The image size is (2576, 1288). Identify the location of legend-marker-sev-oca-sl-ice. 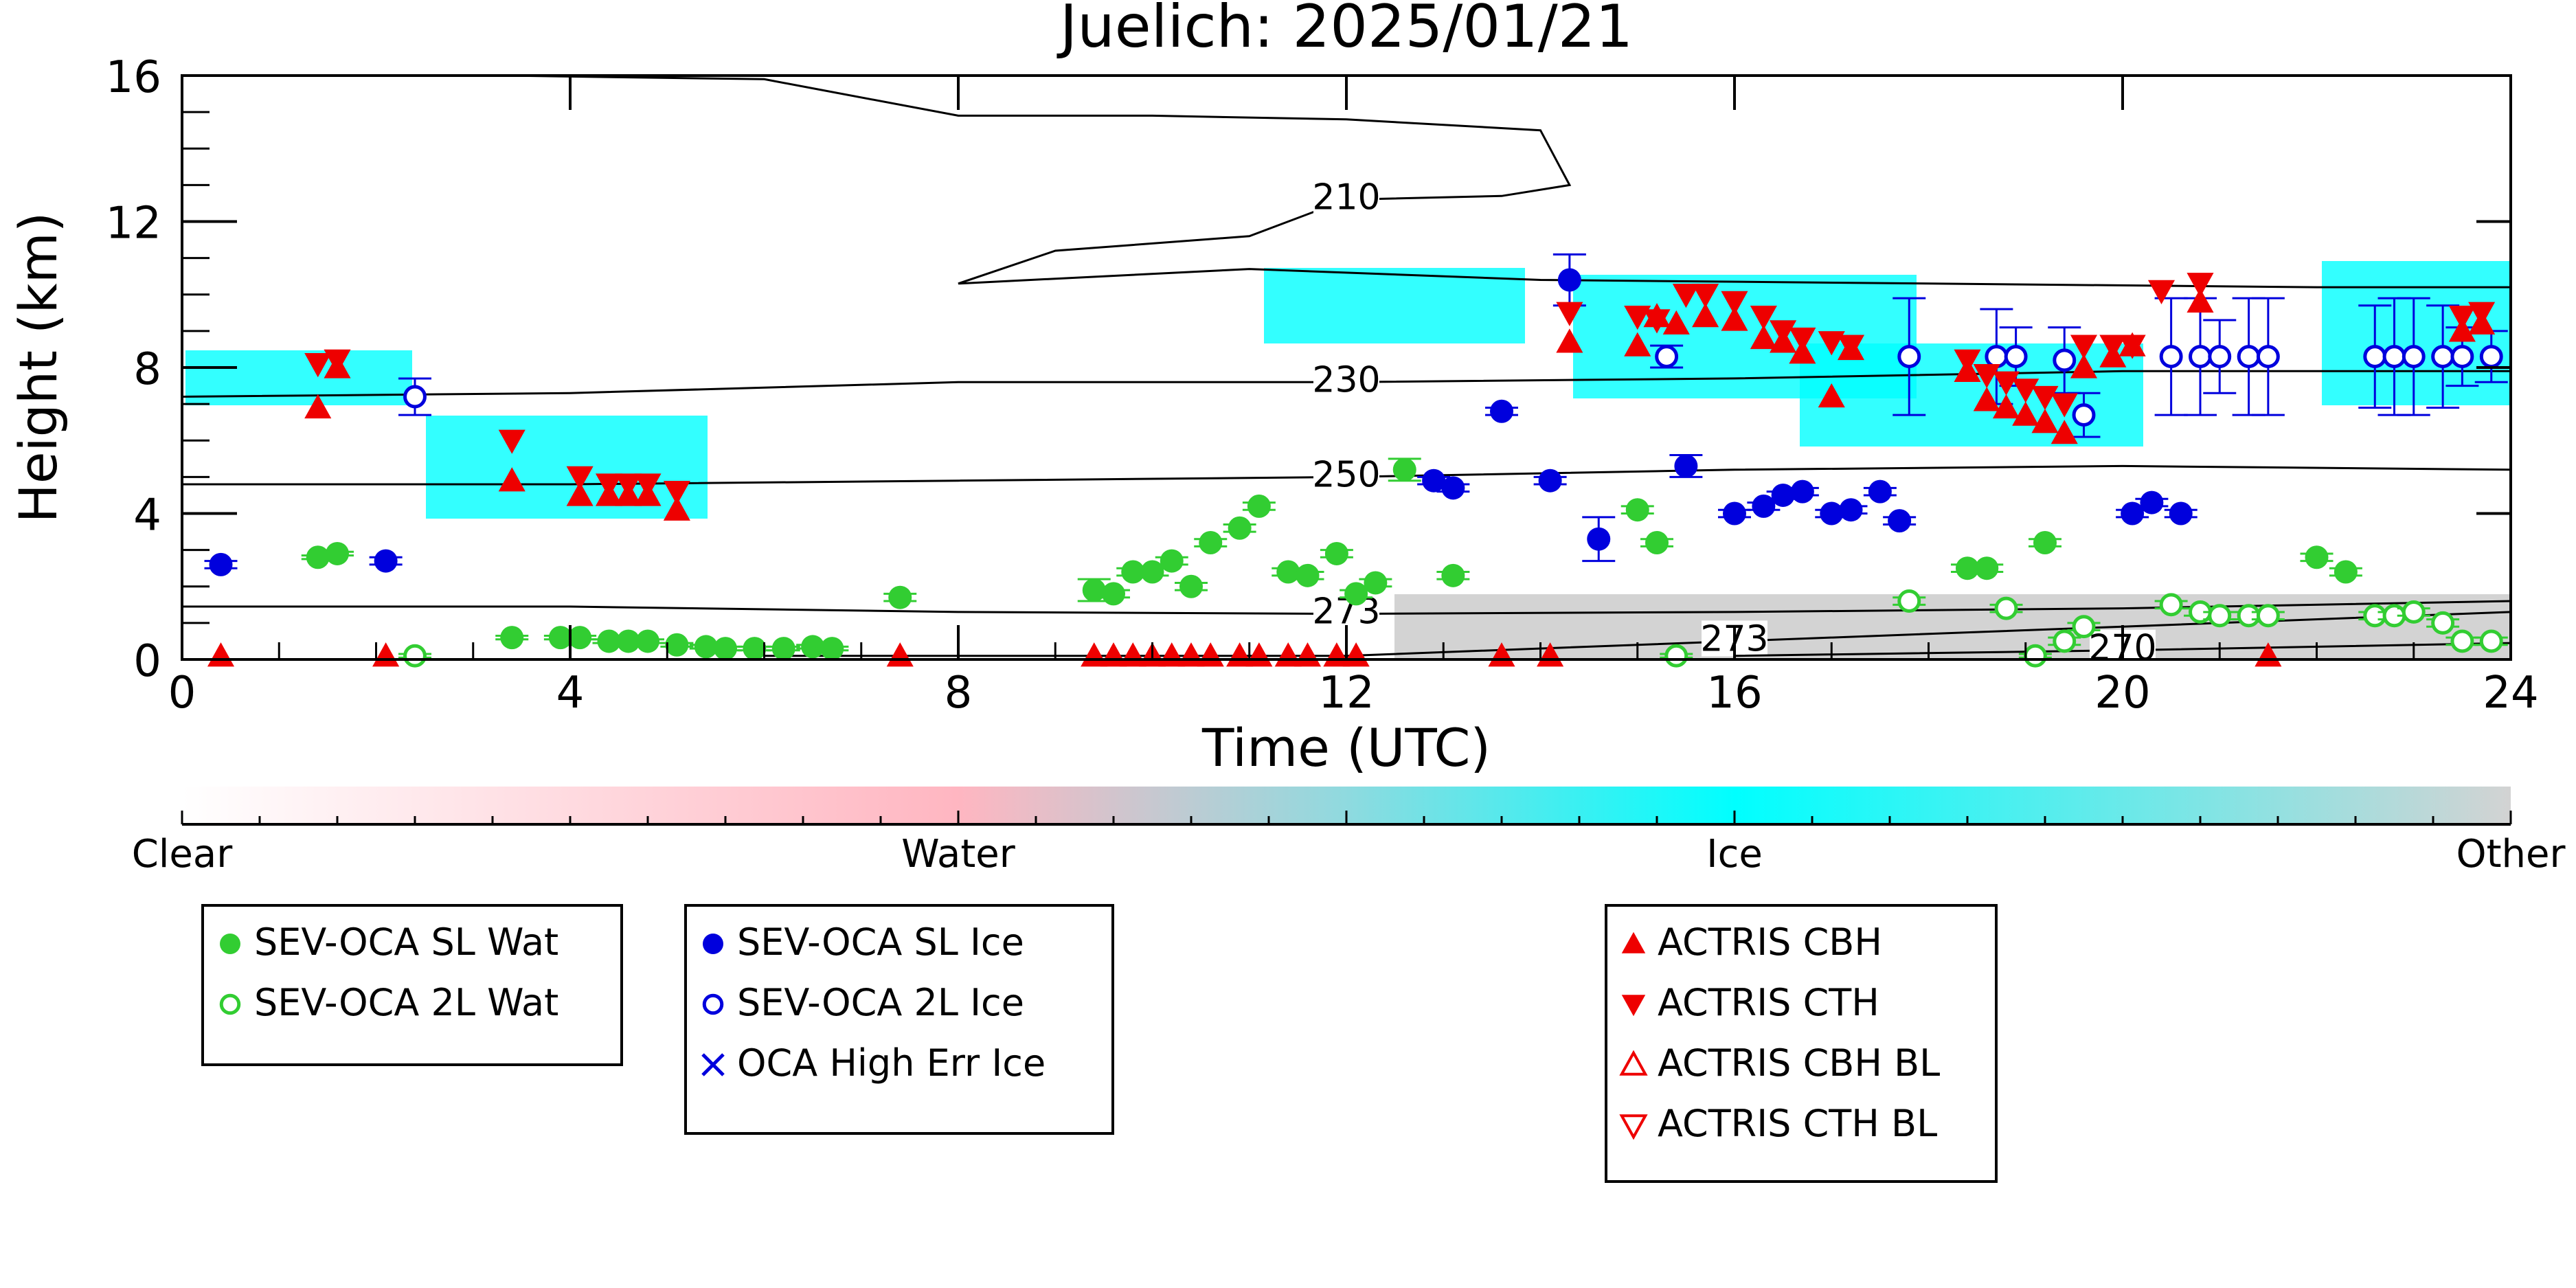
(713, 944).